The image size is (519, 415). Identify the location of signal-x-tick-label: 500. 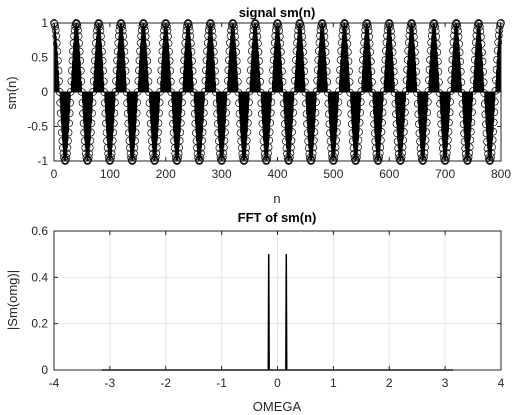
(333, 174).